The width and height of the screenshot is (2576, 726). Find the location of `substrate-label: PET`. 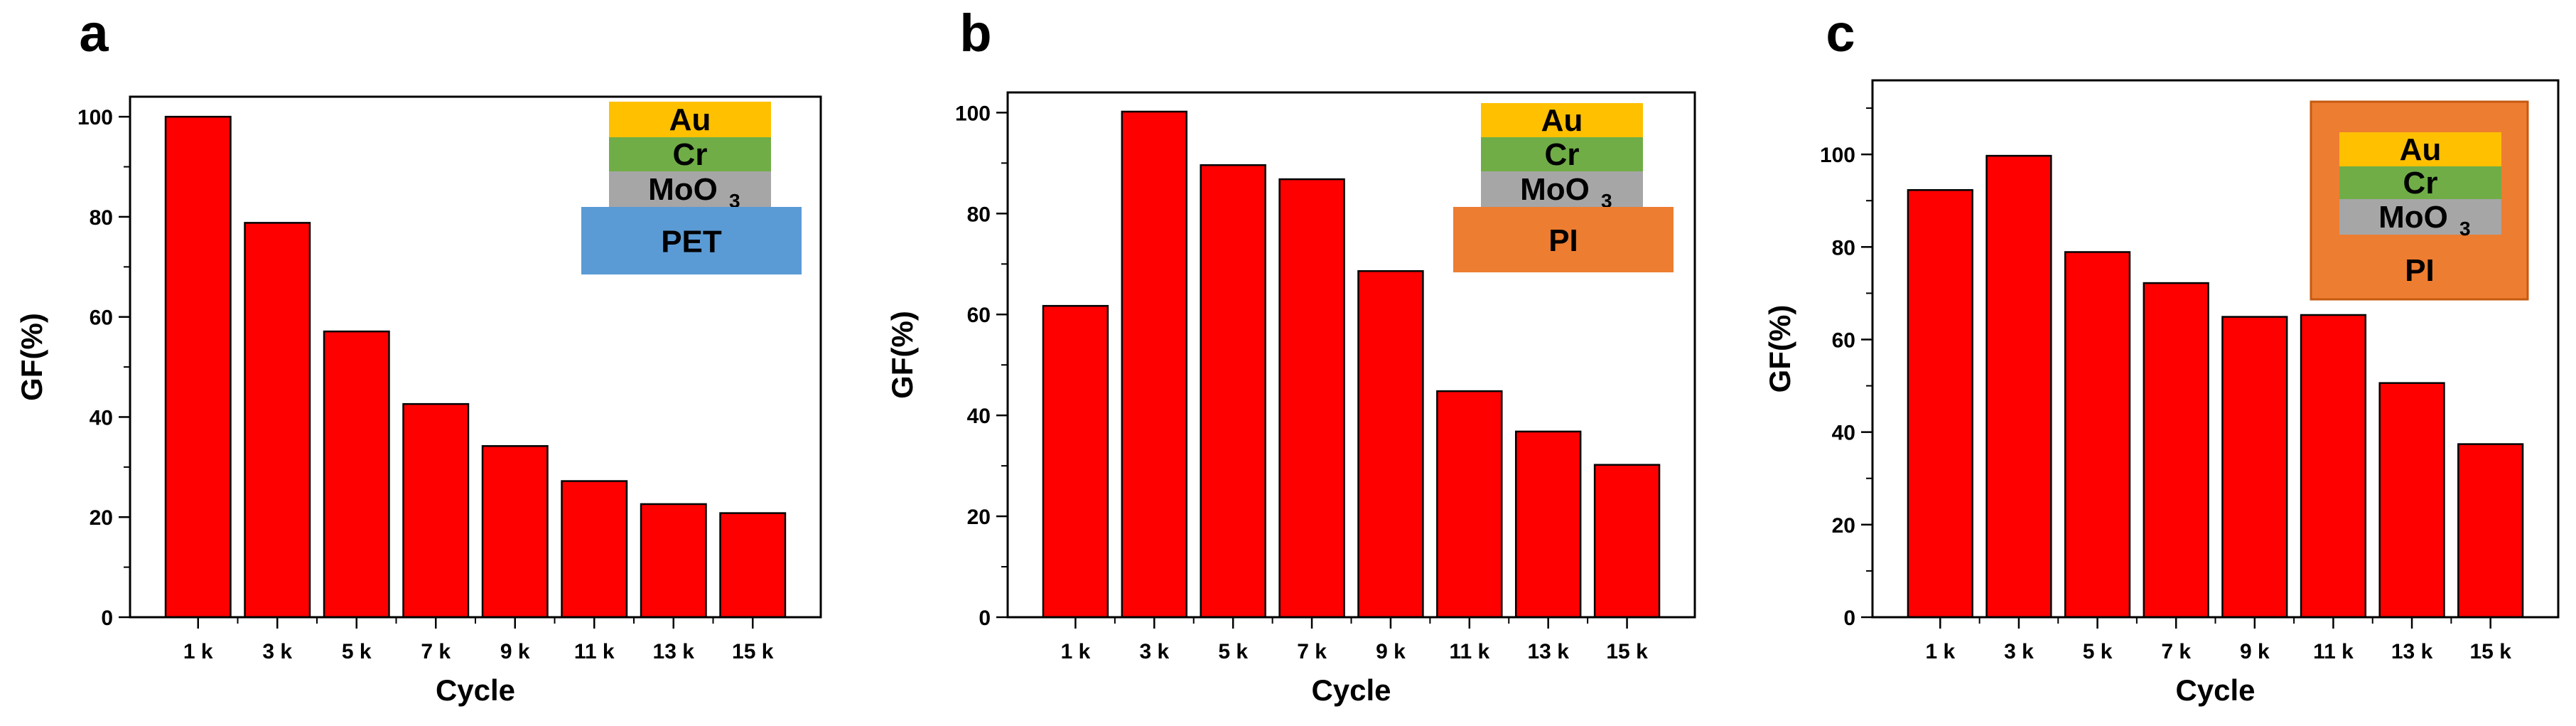

substrate-label: PET is located at coordinates (691, 242).